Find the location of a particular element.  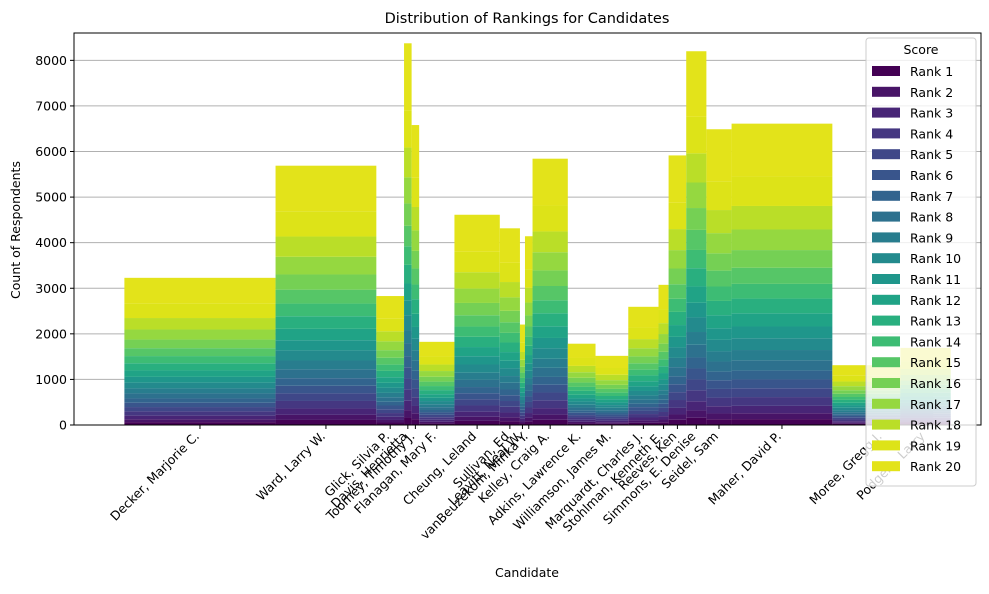

y-tick-label: 1000 is located at coordinates (51, 379).